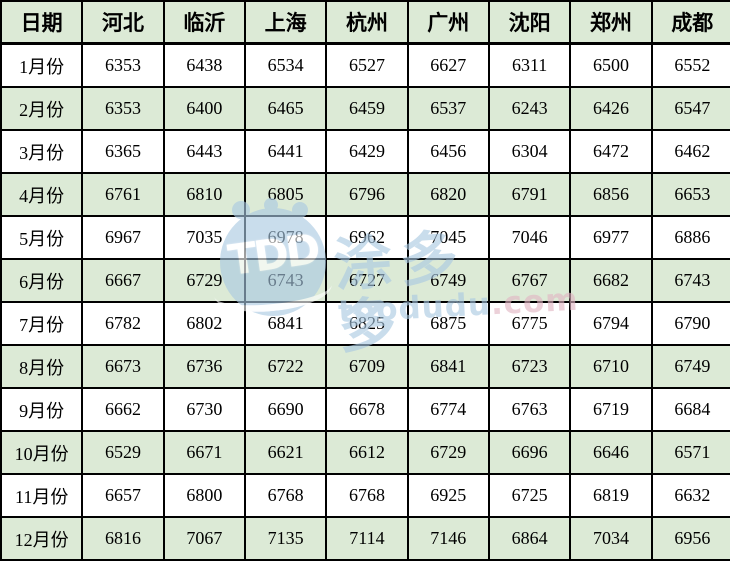 Image resolution: width=730 pixels, height=586 pixels. I want to click on table-cell: 6800, so click(204, 495).